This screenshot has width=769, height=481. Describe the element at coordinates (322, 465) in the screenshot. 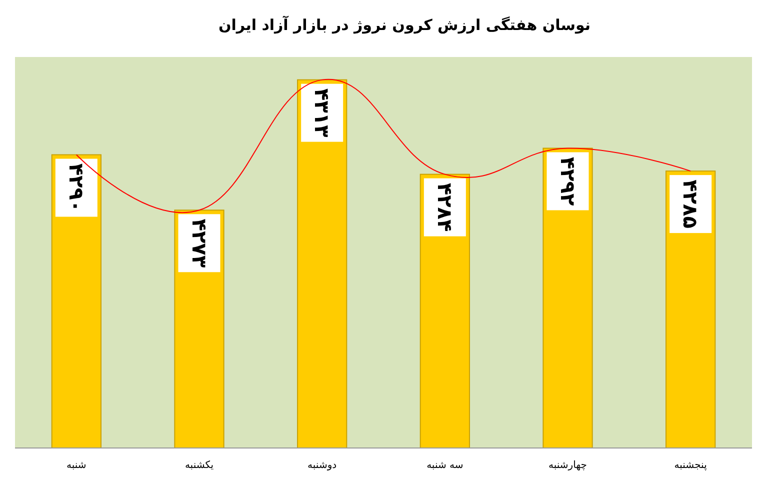

I see `x-tick-label: دوشنبه` at that location.